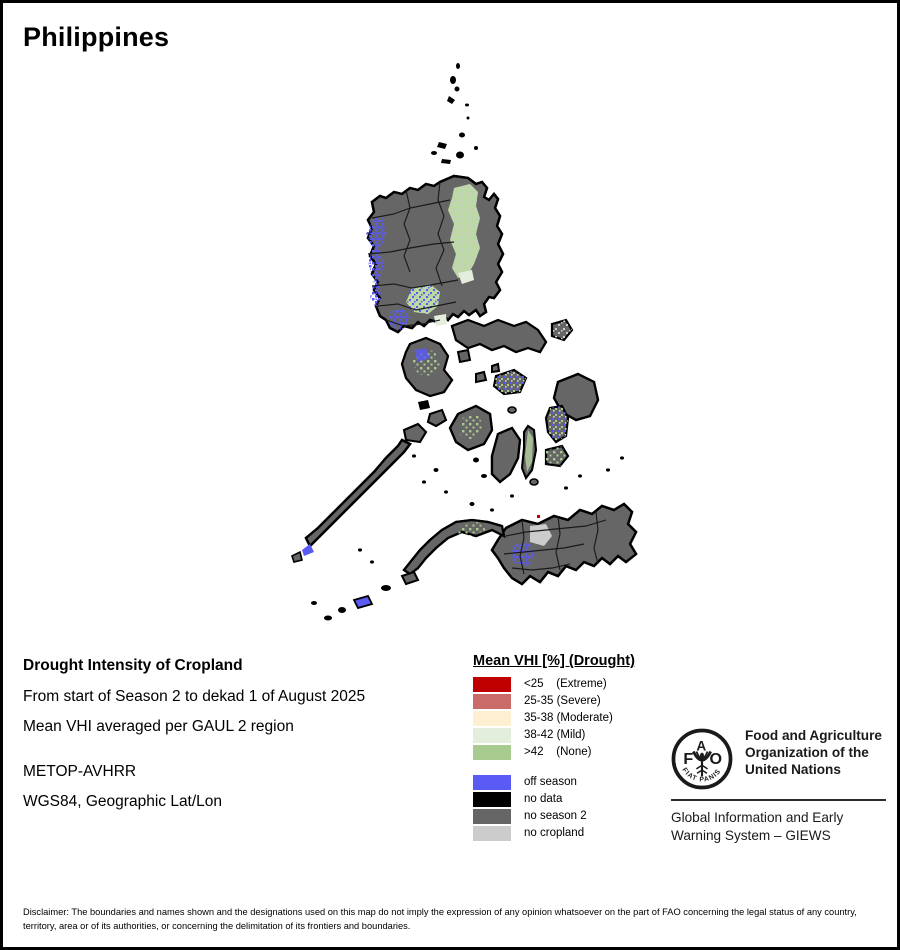 The height and width of the screenshot is (950, 900). Describe the element at coordinates (813, 735) in the screenshot. I see `fao-org-line-1: Food and Agriculture` at that location.